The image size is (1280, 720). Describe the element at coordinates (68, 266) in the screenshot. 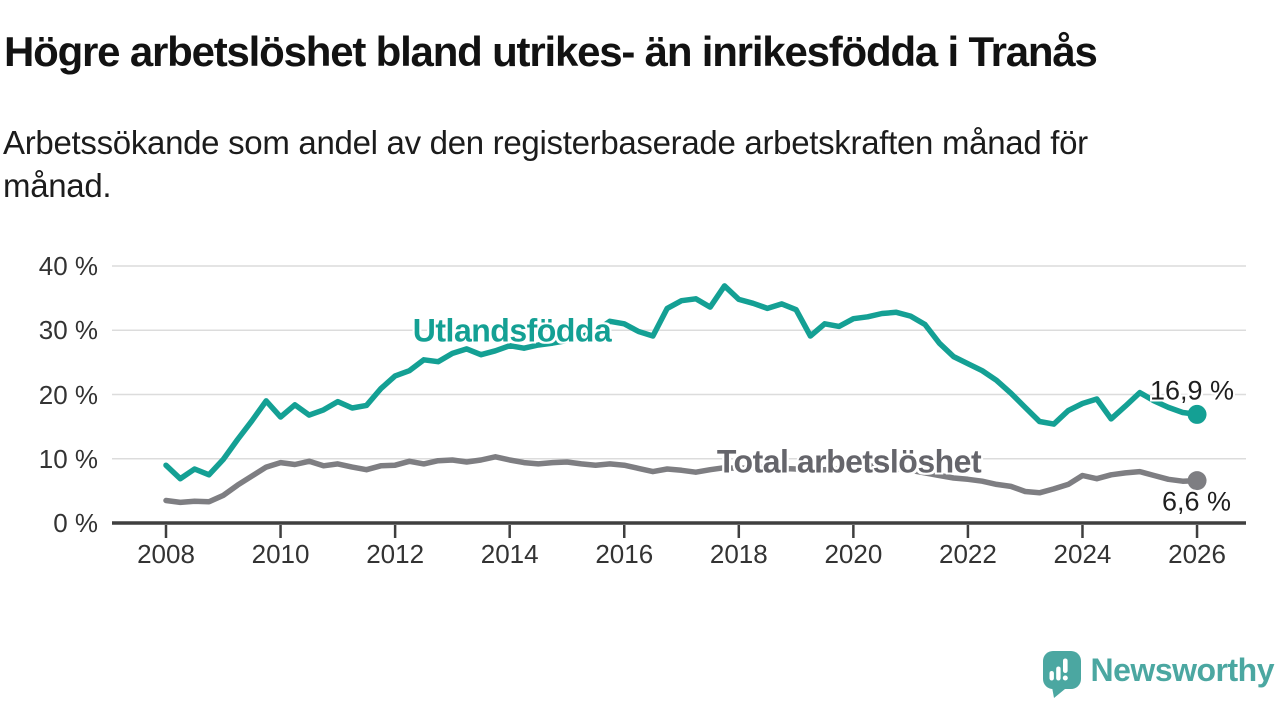

I see `y-tick-label: 40 %` at that location.